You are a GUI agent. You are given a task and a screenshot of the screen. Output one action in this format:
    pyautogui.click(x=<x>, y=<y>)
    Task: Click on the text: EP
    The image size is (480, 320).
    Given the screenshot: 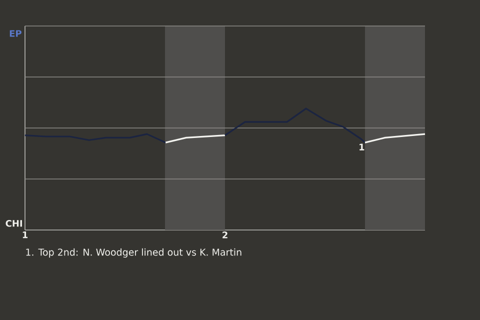 What is the action you would take?
    pyautogui.click(x=16, y=33)
    